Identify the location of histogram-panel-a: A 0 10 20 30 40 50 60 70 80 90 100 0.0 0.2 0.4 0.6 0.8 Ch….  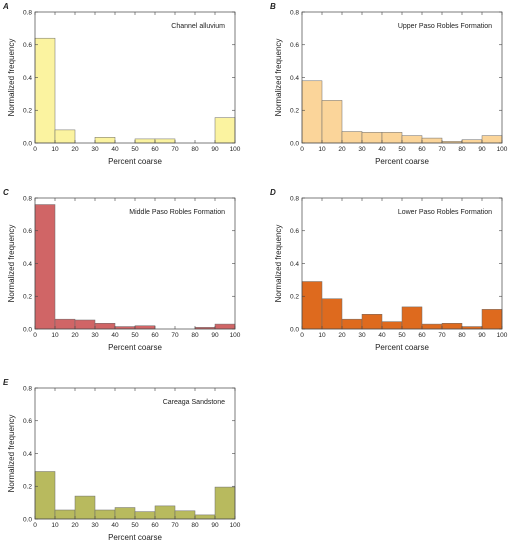
(121, 84).